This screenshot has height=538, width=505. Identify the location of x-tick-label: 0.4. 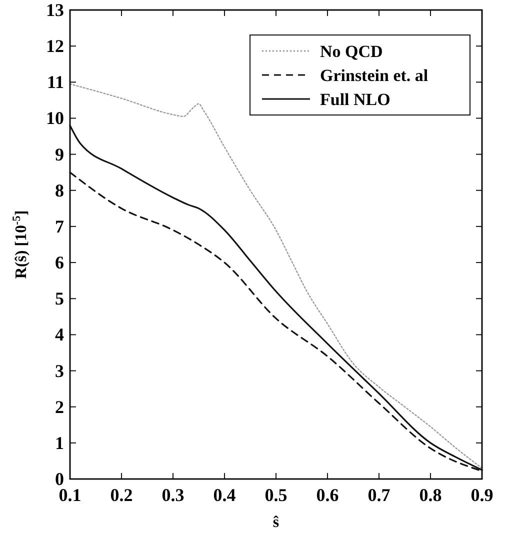
(224, 495).